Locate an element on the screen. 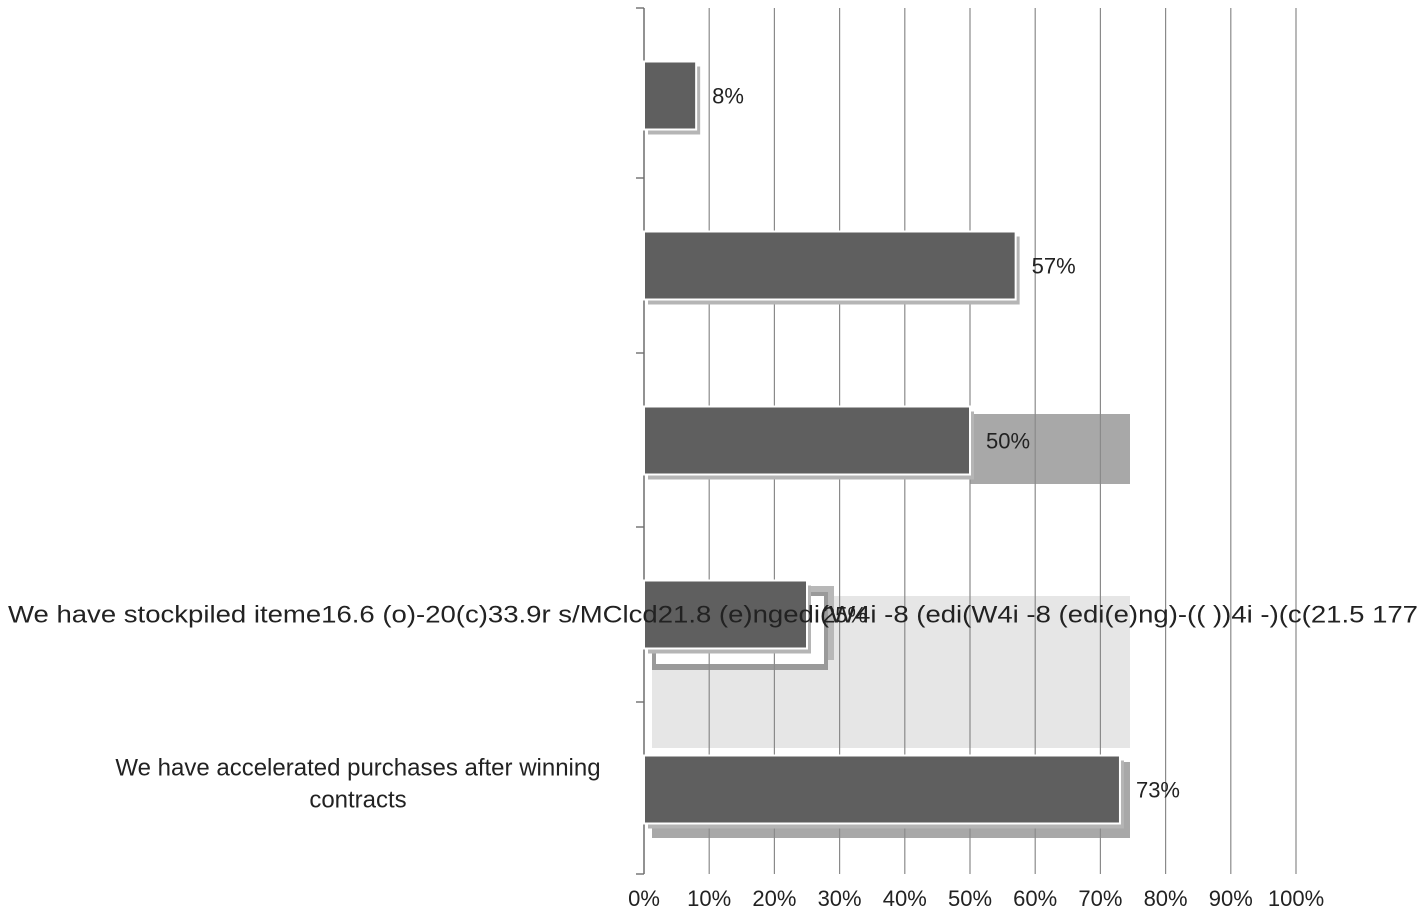 The image size is (1424, 921). x-tick-label: 30% is located at coordinates (840, 898).